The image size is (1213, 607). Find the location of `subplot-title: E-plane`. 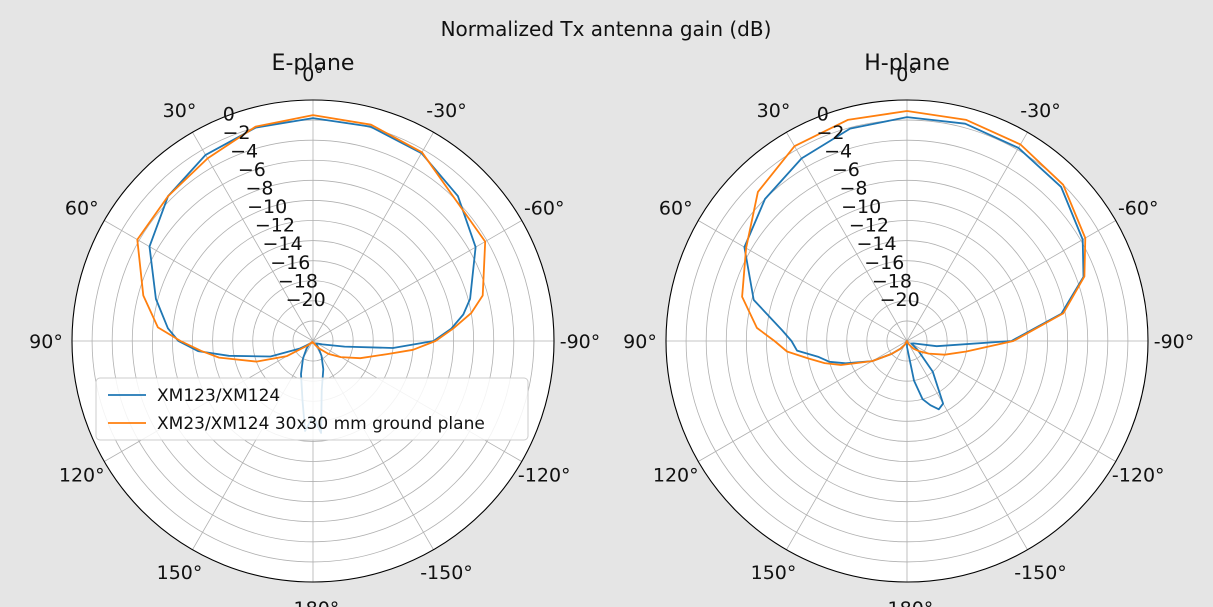

subplot-title: E-plane is located at coordinates (313, 63).